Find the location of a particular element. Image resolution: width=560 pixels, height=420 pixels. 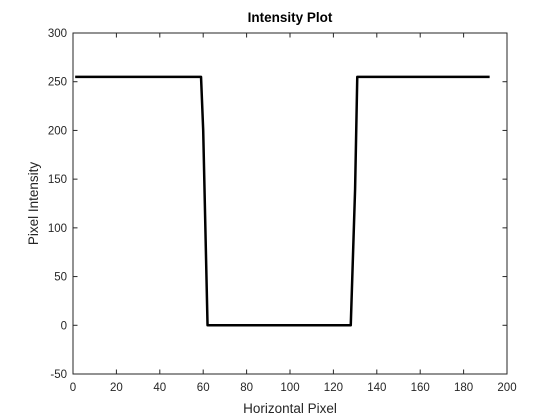

y-tick-label: 300 is located at coordinates (57, 34).